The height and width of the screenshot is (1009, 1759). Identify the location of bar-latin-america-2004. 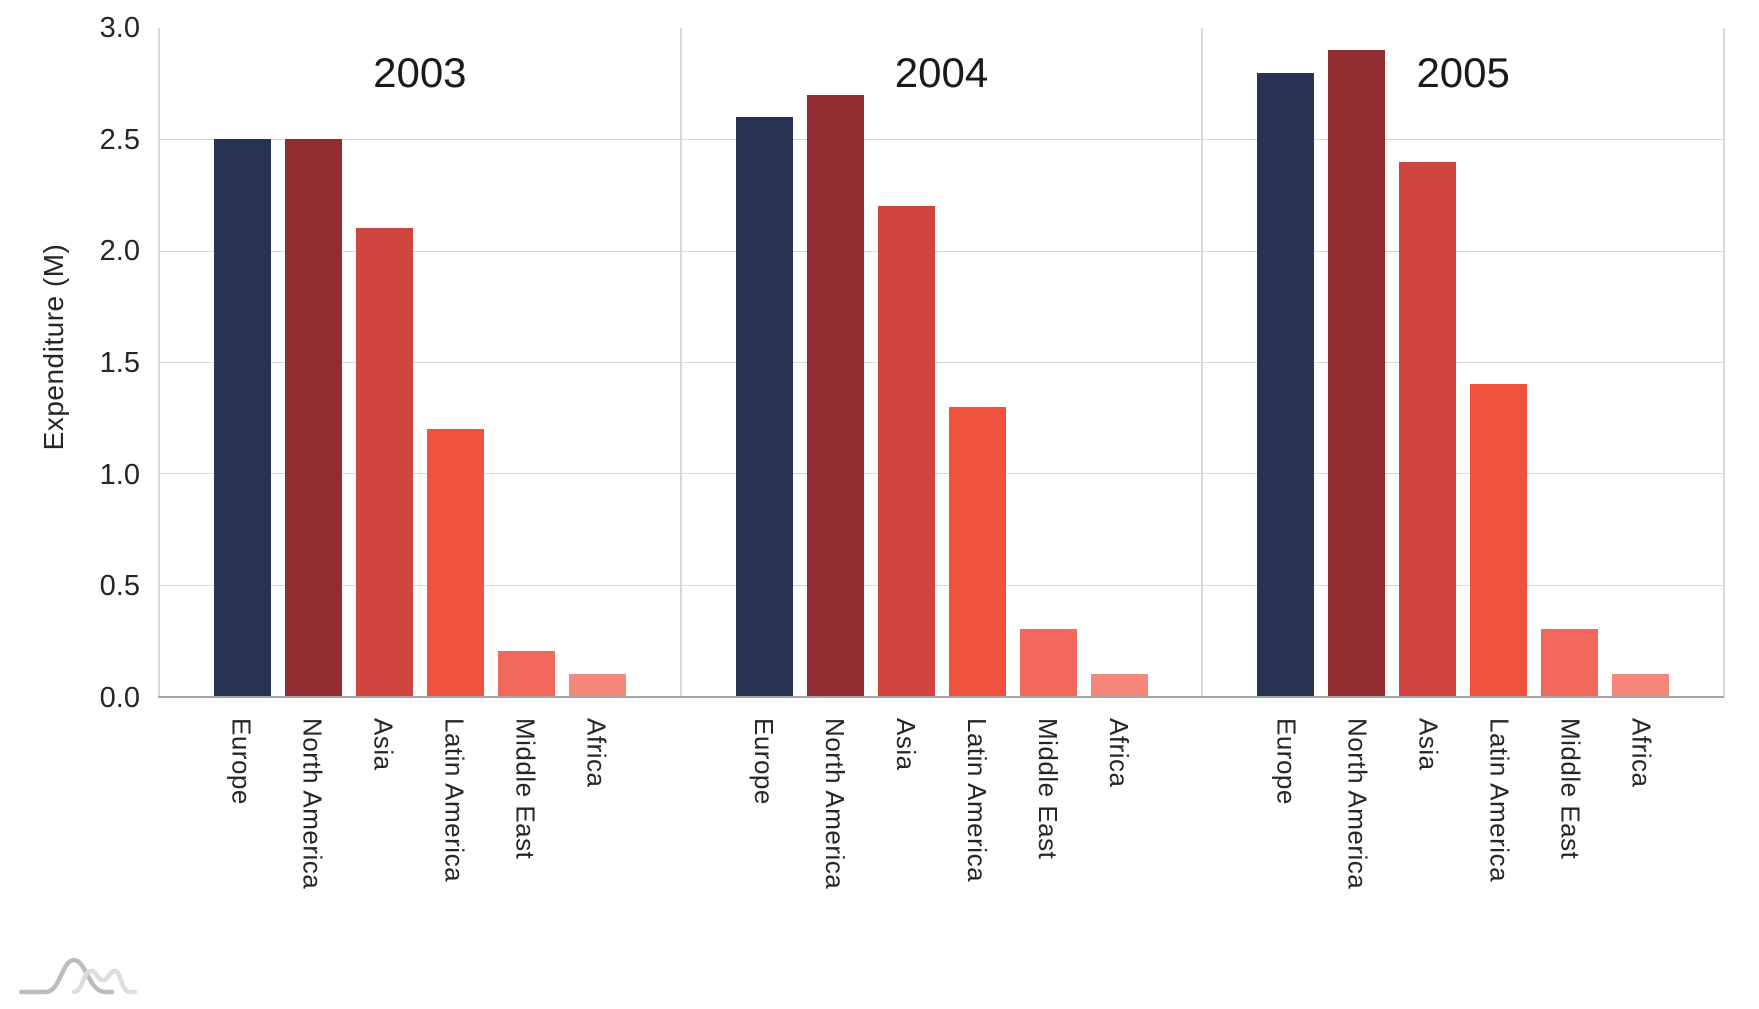
(977, 551).